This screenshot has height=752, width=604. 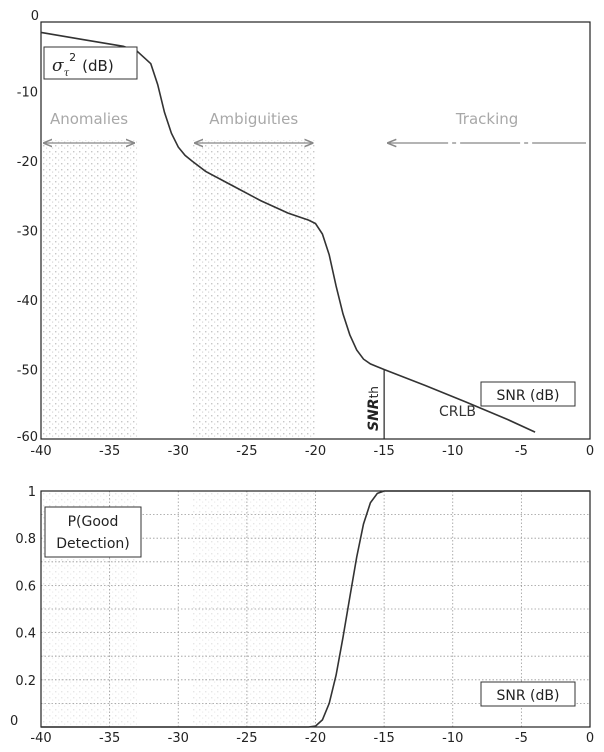 I want to click on region-label-1: Ambiguities, so click(x=253, y=119).